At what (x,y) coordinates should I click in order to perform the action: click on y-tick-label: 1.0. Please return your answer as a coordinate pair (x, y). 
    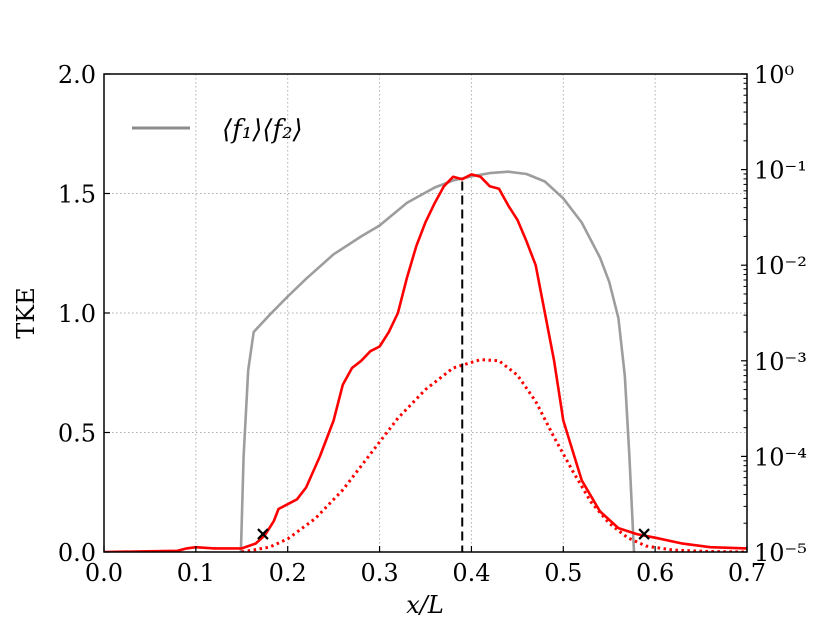
    Looking at the image, I should click on (77, 314).